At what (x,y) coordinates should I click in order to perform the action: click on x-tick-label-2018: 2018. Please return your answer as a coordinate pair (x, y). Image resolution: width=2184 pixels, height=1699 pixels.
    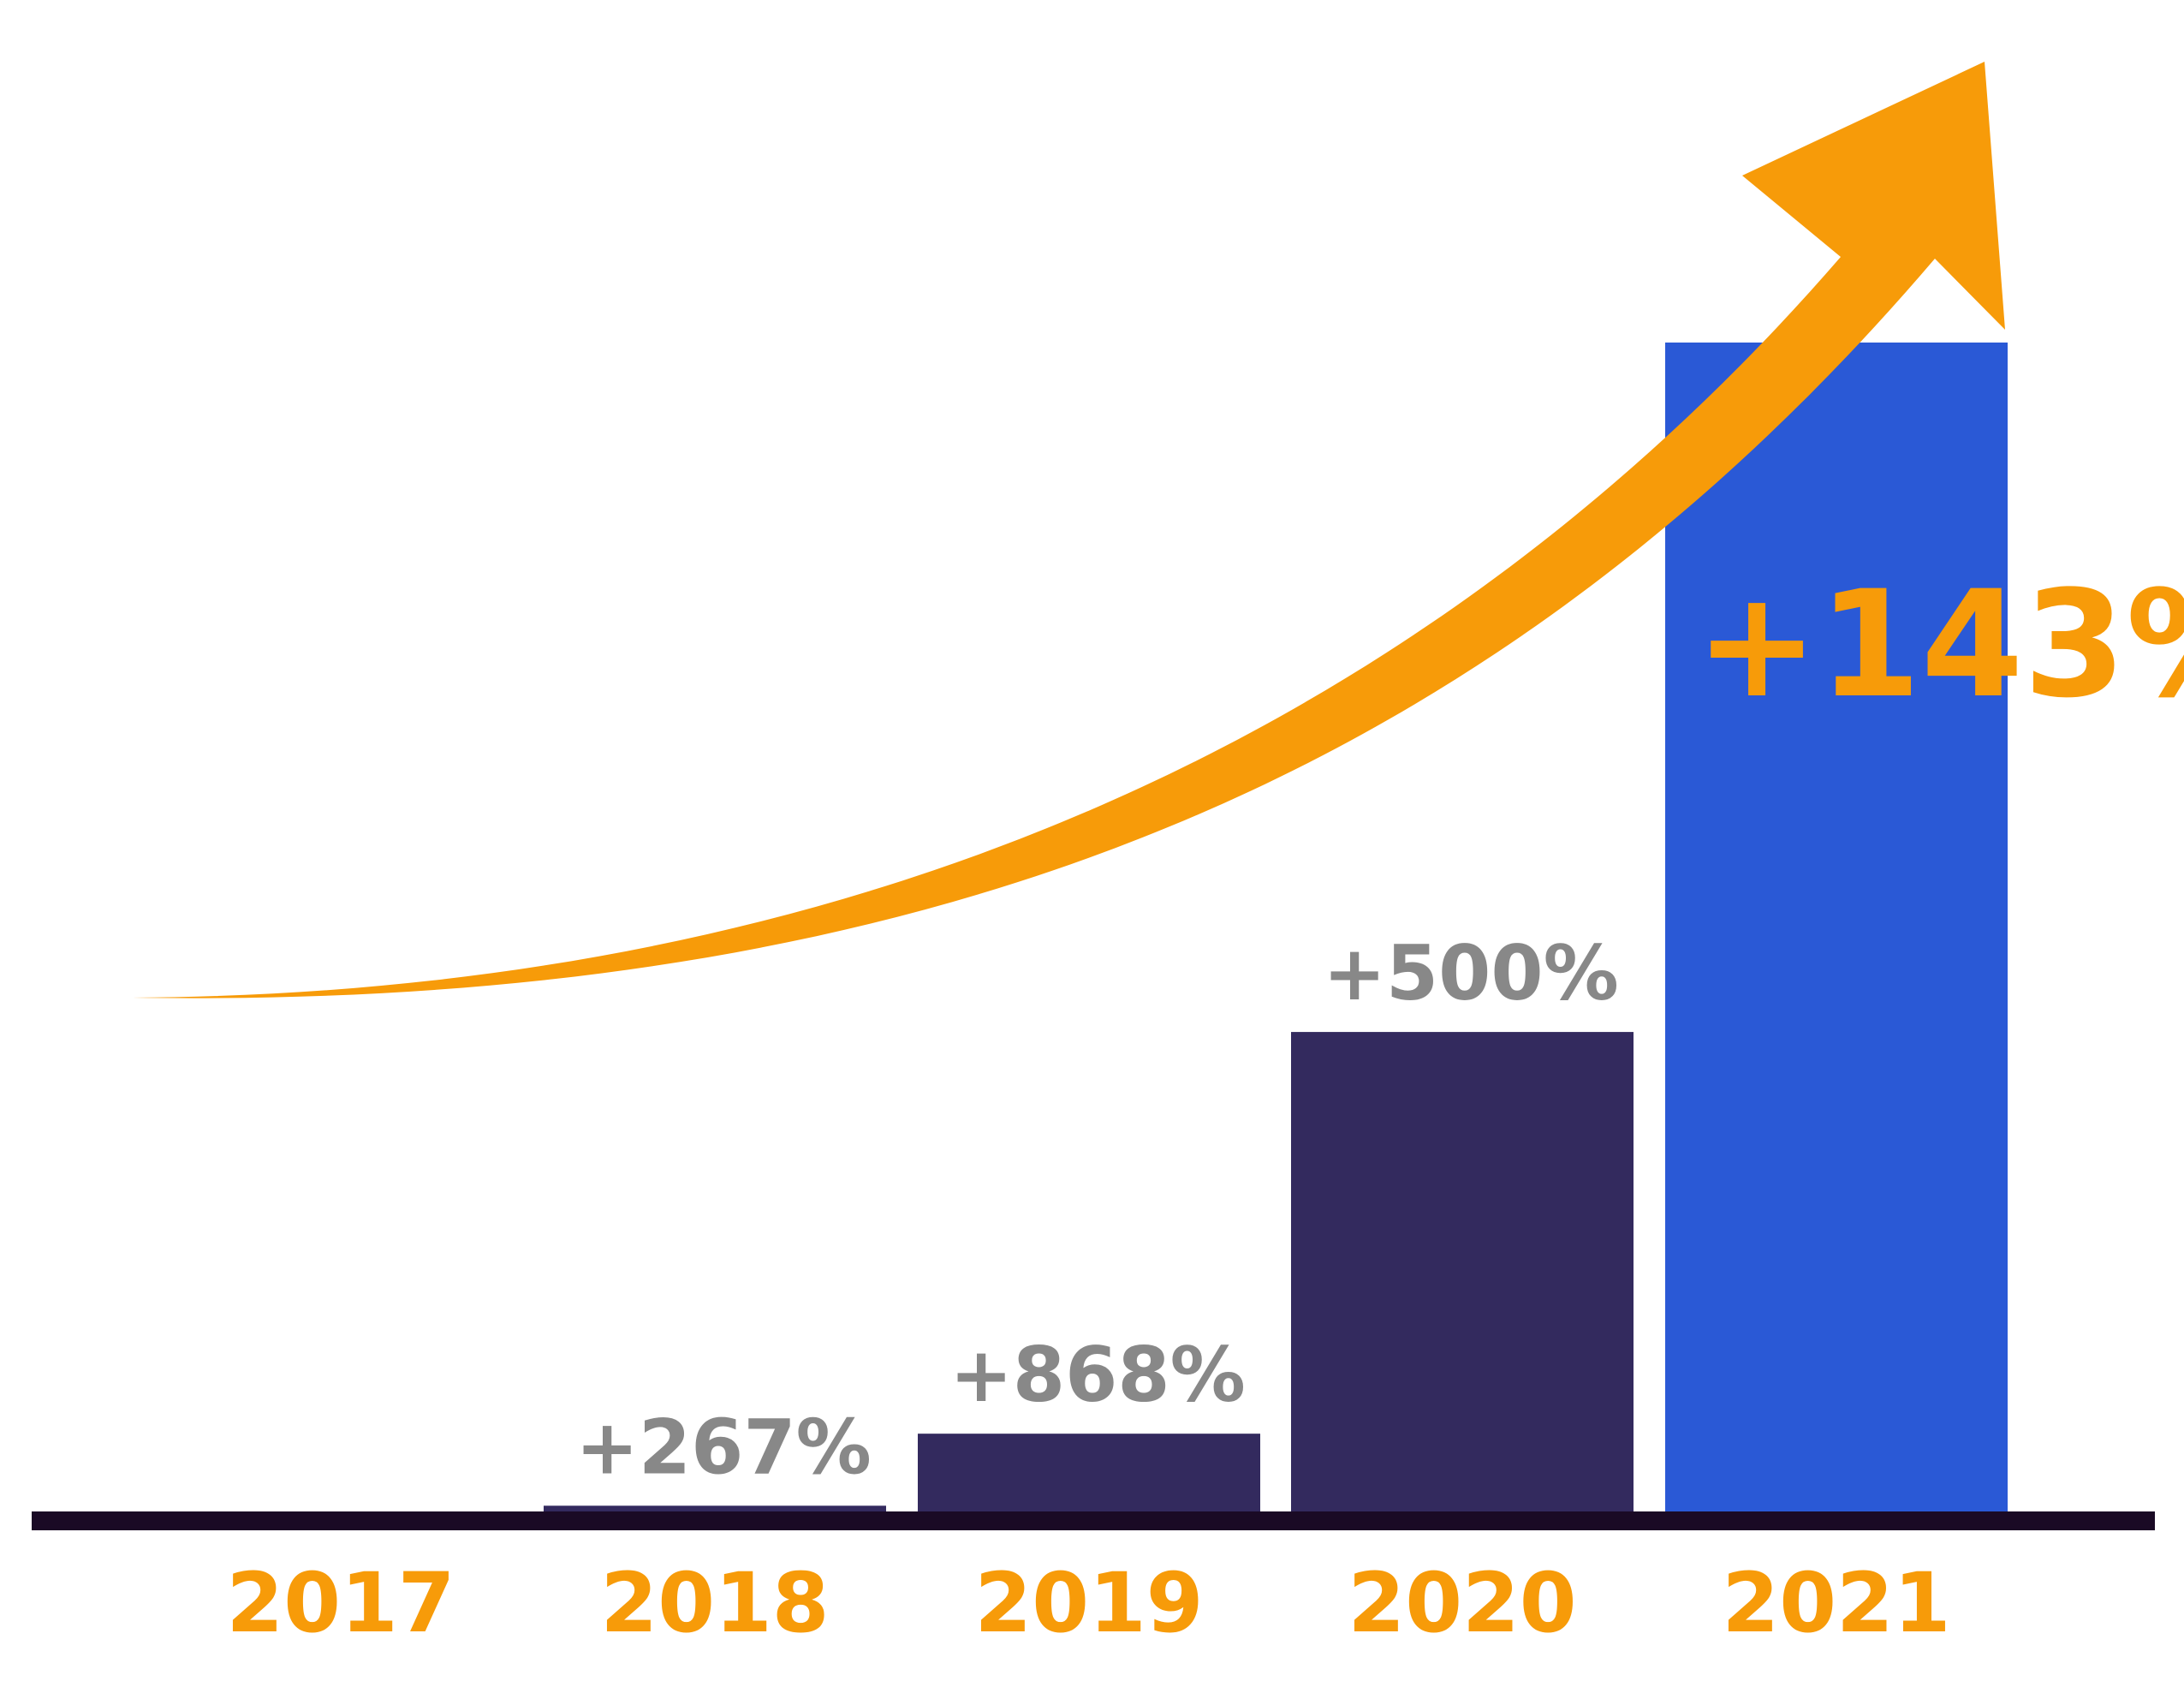
    Looking at the image, I should click on (715, 1603).